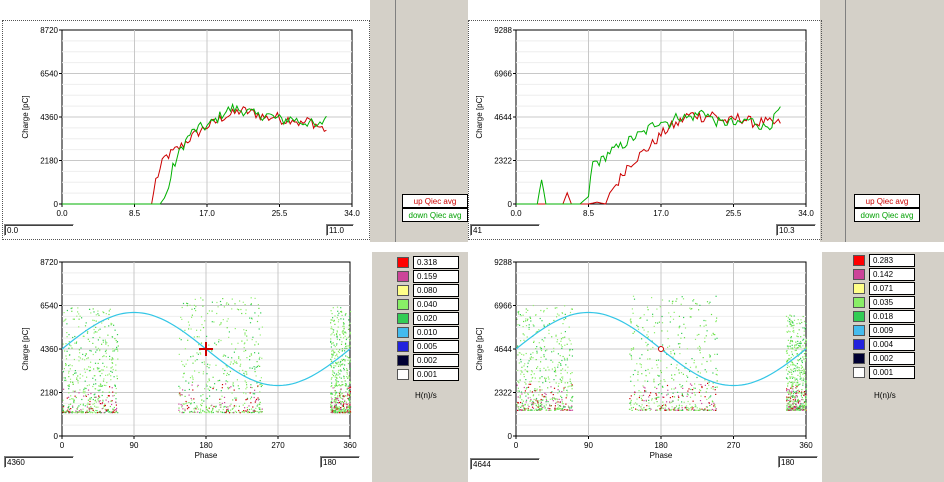  I want to click on color-swatch, so click(859, 358).